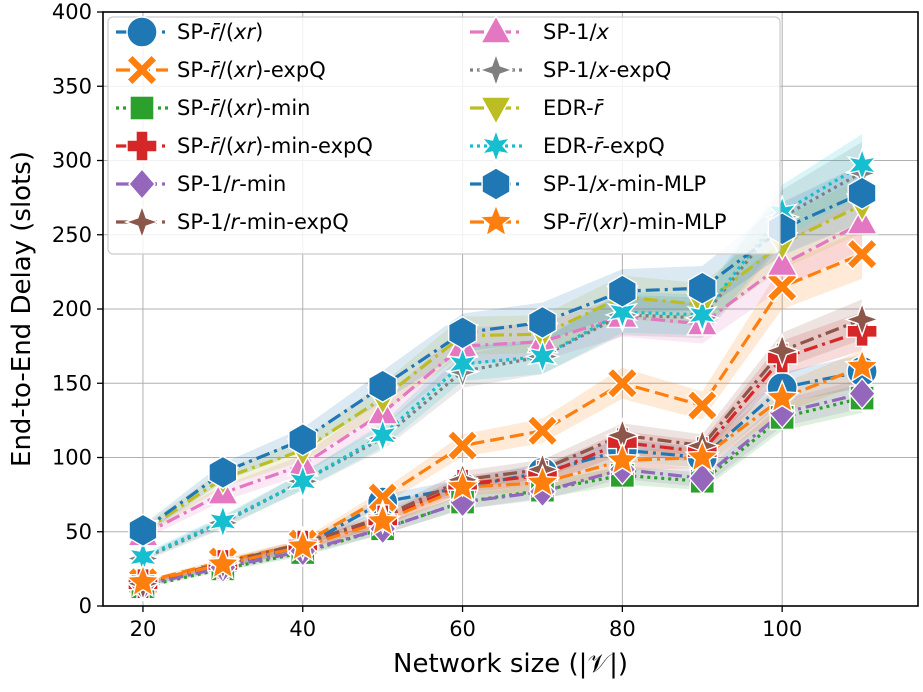 This screenshot has height=692, width=923. Describe the element at coordinates (262, 184) in the screenshot. I see `legend-label-part: -min` at that location.